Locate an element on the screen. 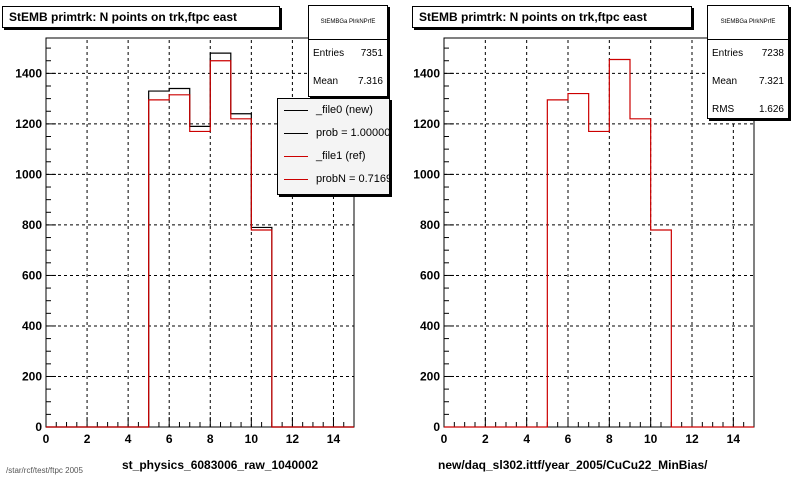  left-x-tick-label-0: 0 is located at coordinates (46, 439).